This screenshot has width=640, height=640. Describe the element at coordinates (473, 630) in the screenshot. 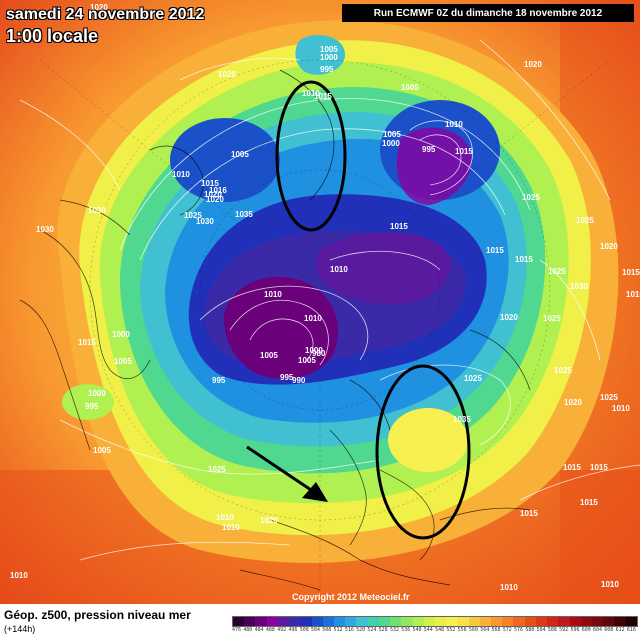

I see `scale-value: 560` at that location.